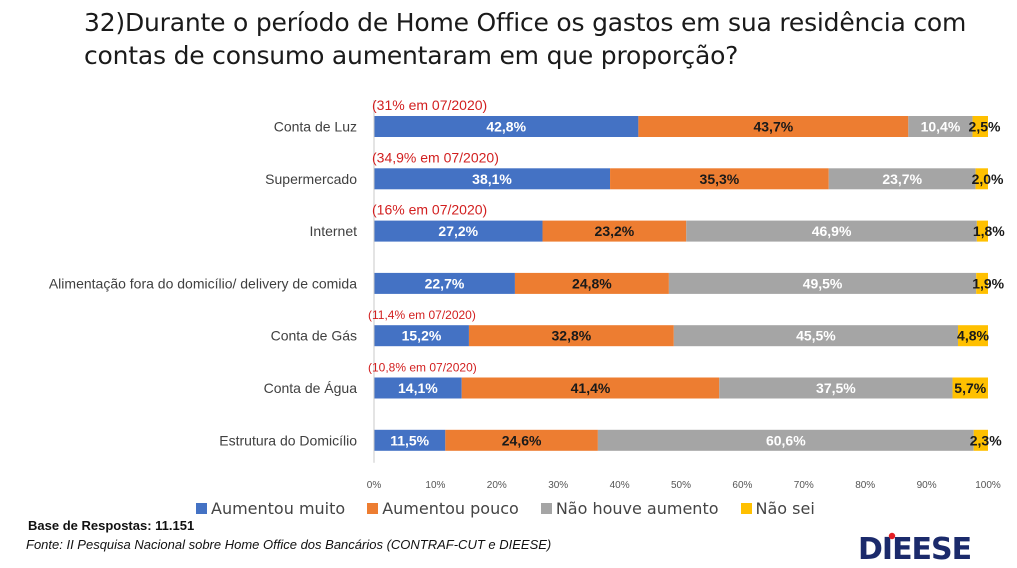 The width and height of the screenshot is (1017, 568). What do you see at coordinates (288, 440) in the screenshot?
I see `category-label: Estrutura do Domicílio` at bounding box center [288, 440].